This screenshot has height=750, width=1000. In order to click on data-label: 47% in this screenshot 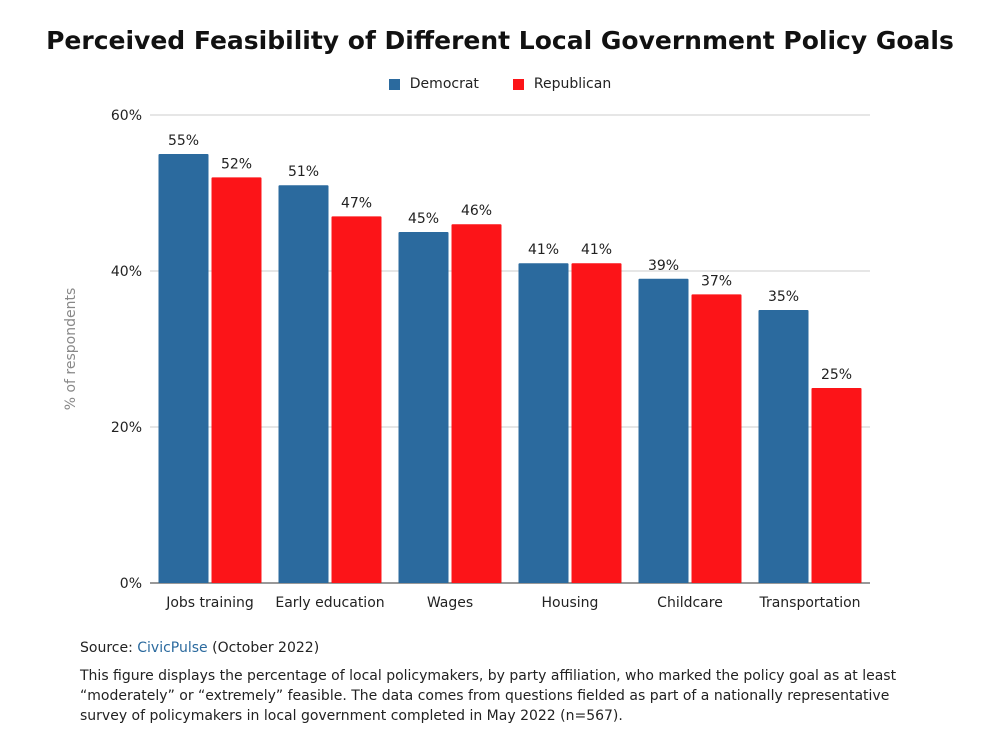, I will do `click(356, 203)`.